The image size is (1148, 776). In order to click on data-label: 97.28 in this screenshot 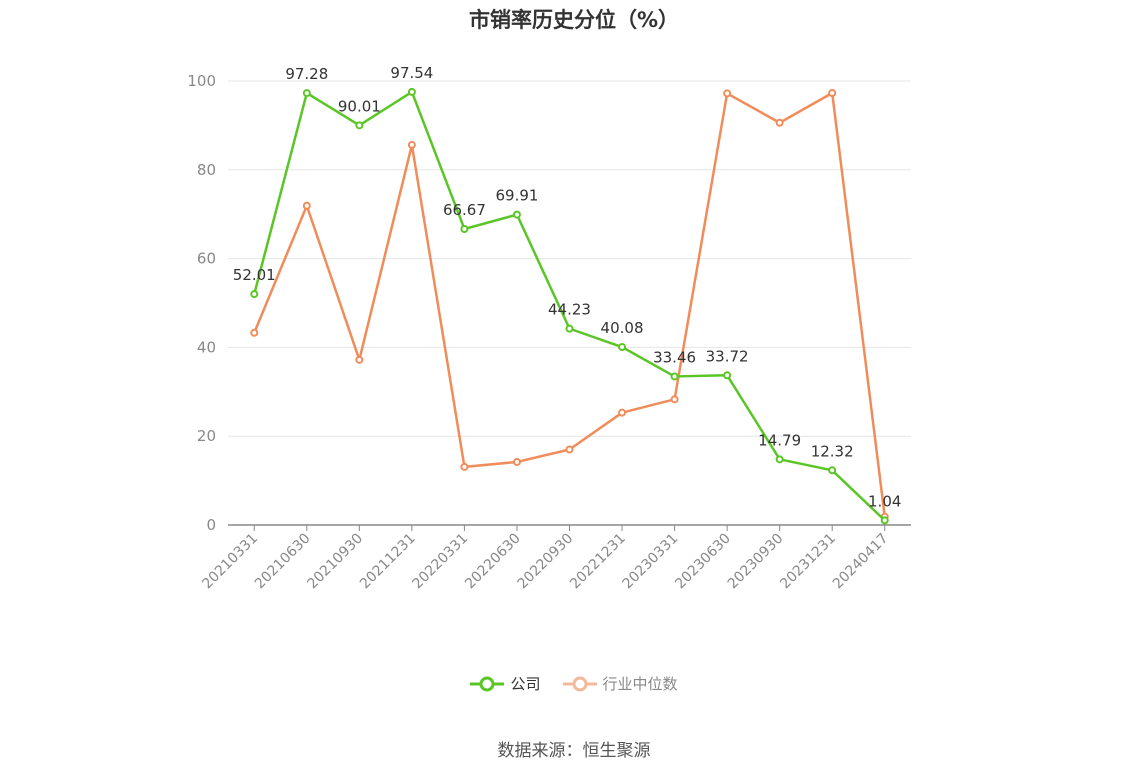, I will do `click(306, 74)`.